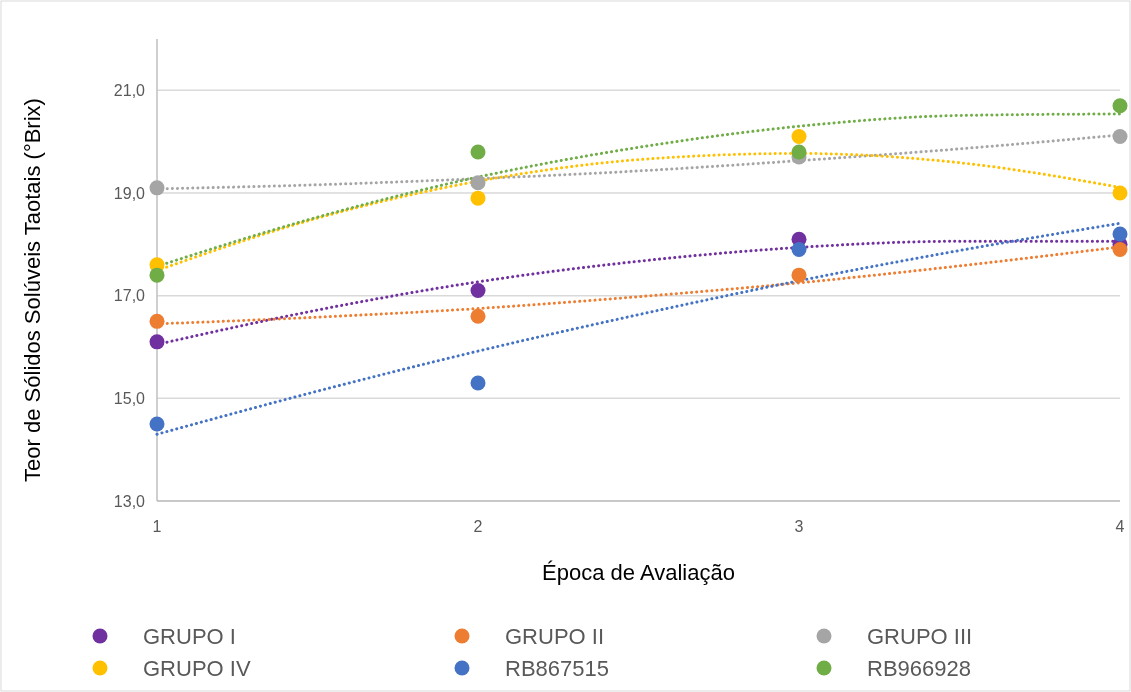 The image size is (1131, 692). Describe the element at coordinates (189, 636) in the screenshot. I see `legend-label: GRUPO I` at that location.